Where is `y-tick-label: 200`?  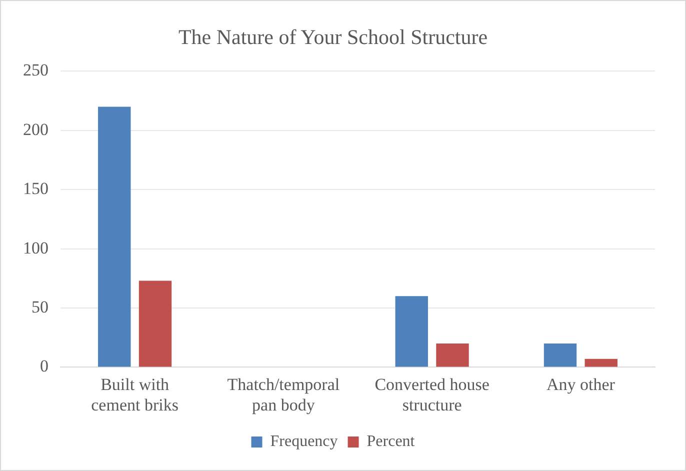
y-tick-label: 200 is located at coordinates (35, 129).